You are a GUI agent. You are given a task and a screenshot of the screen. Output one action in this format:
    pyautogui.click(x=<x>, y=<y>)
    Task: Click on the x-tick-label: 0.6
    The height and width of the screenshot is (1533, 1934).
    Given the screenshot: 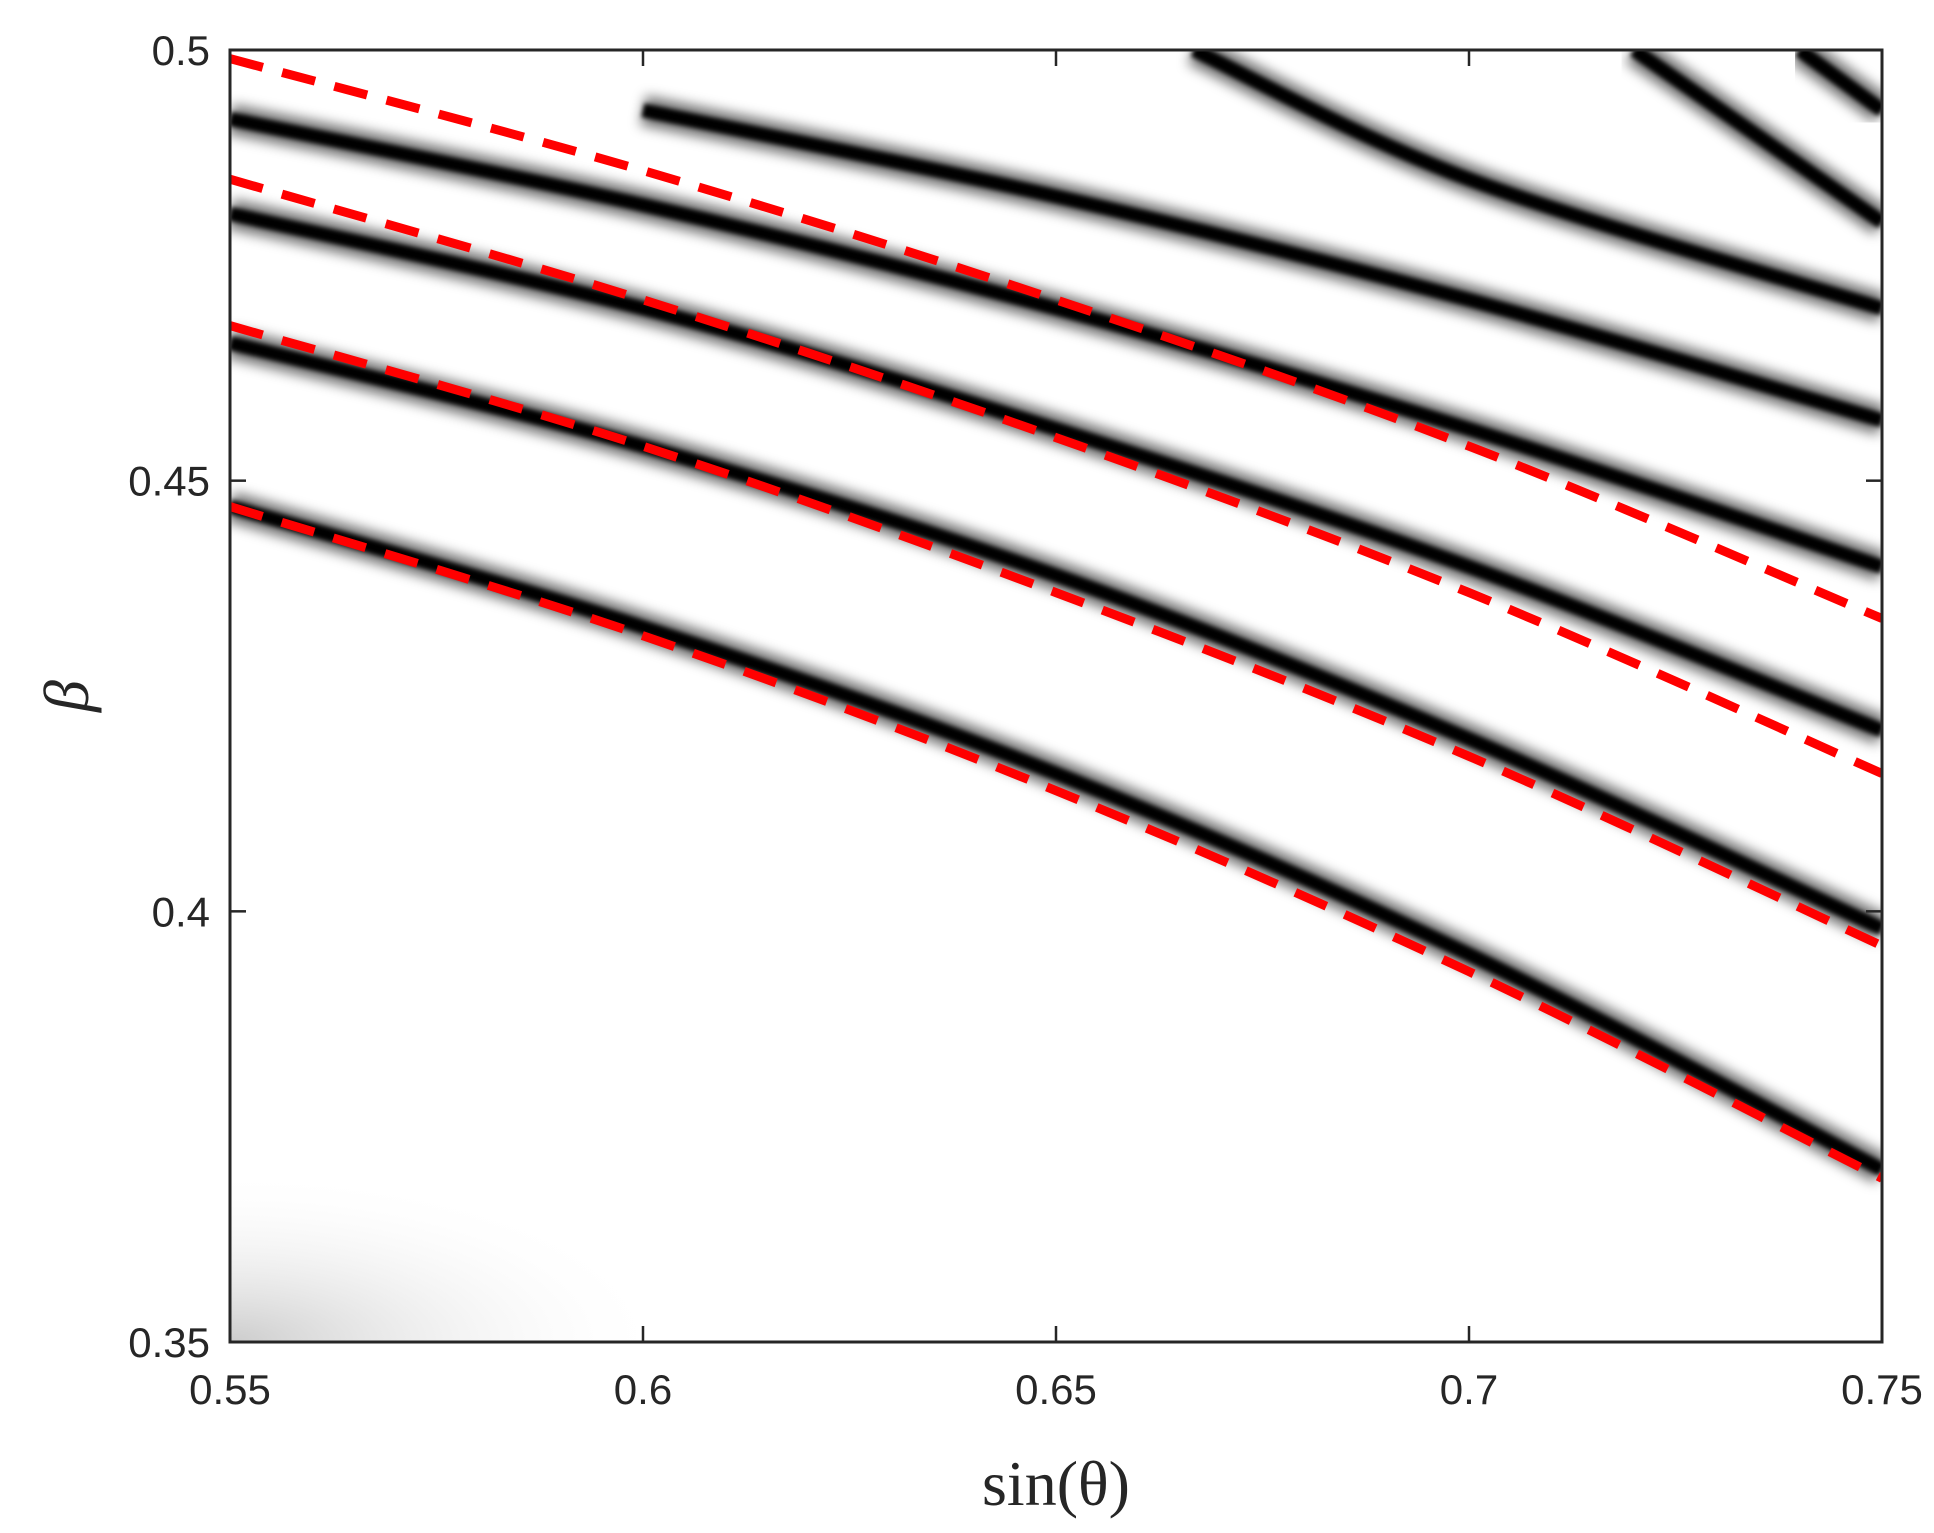 What is the action you would take?
    pyautogui.click(x=643, y=1389)
    